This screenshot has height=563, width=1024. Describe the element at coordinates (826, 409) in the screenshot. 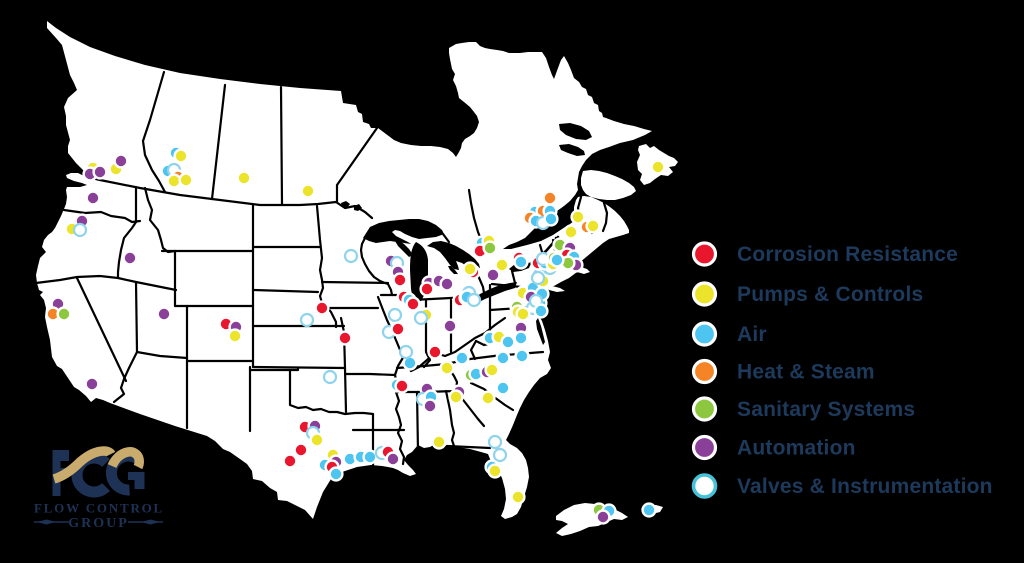

I see `svg-text: Sanitary Systems` at that location.